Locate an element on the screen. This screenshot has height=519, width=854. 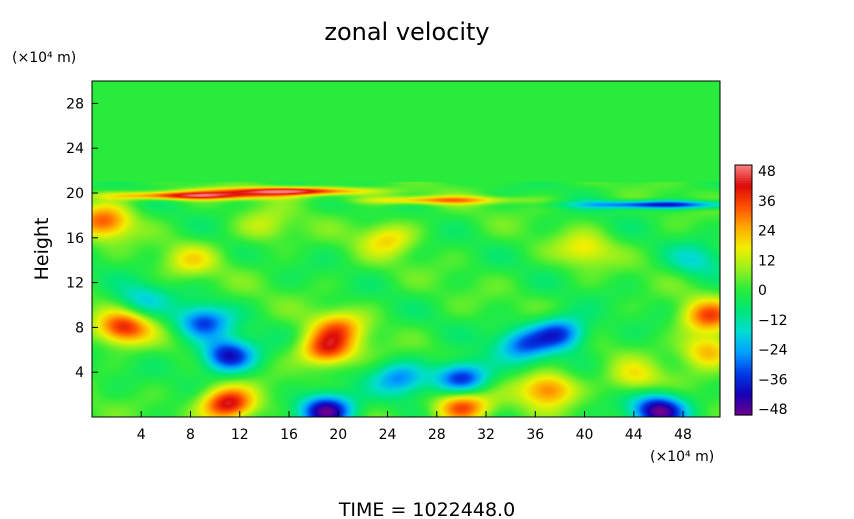
x-tick-label: 16 is located at coordinates (289, 435).